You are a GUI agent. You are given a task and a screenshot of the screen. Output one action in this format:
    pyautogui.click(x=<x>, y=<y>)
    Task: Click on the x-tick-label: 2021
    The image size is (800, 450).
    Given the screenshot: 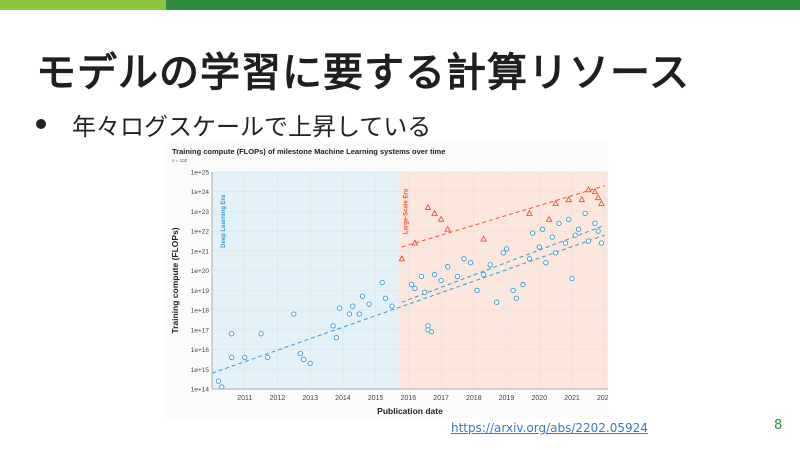 What is the action you would take?
    pyautogui.click(x=572, y=398)
    